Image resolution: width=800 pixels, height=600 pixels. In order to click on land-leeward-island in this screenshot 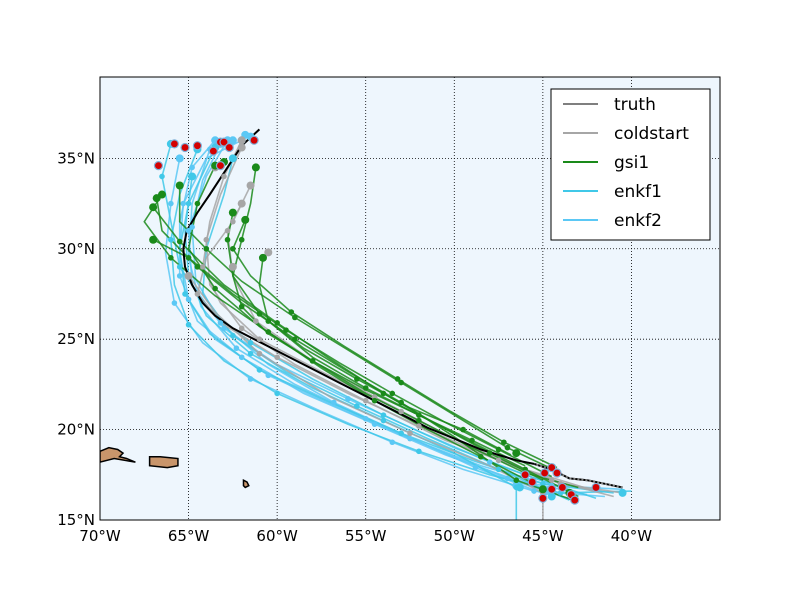, I will do `click(246, 483)`.